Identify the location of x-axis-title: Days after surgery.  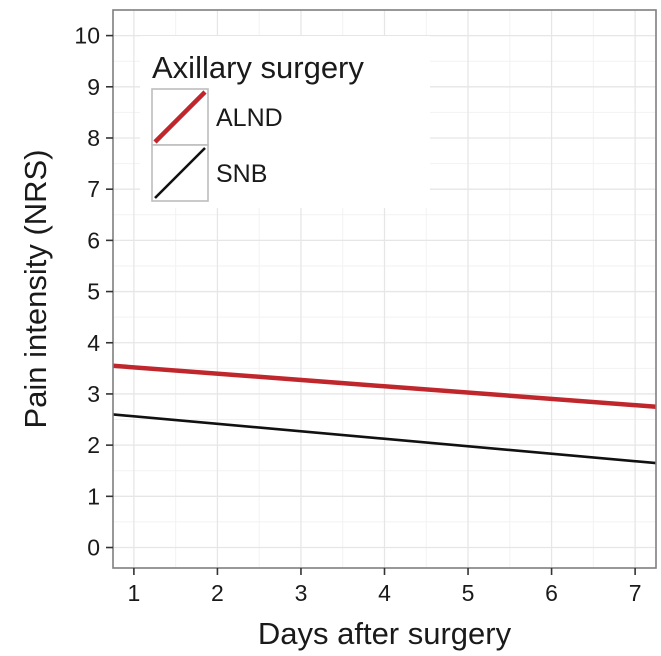
(385, 633).